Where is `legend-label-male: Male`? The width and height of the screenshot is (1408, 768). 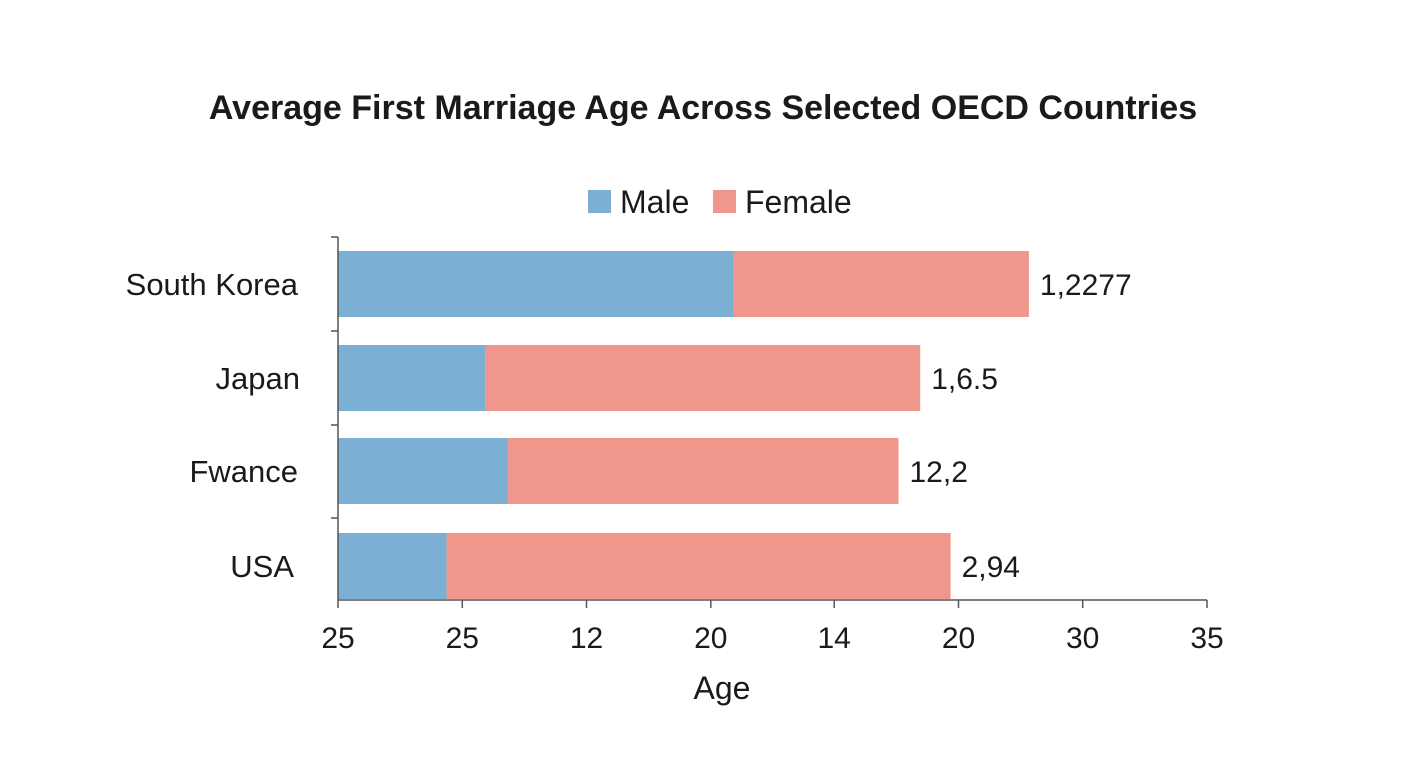
legend-label-male: Male is located at coordinates (654, 202).